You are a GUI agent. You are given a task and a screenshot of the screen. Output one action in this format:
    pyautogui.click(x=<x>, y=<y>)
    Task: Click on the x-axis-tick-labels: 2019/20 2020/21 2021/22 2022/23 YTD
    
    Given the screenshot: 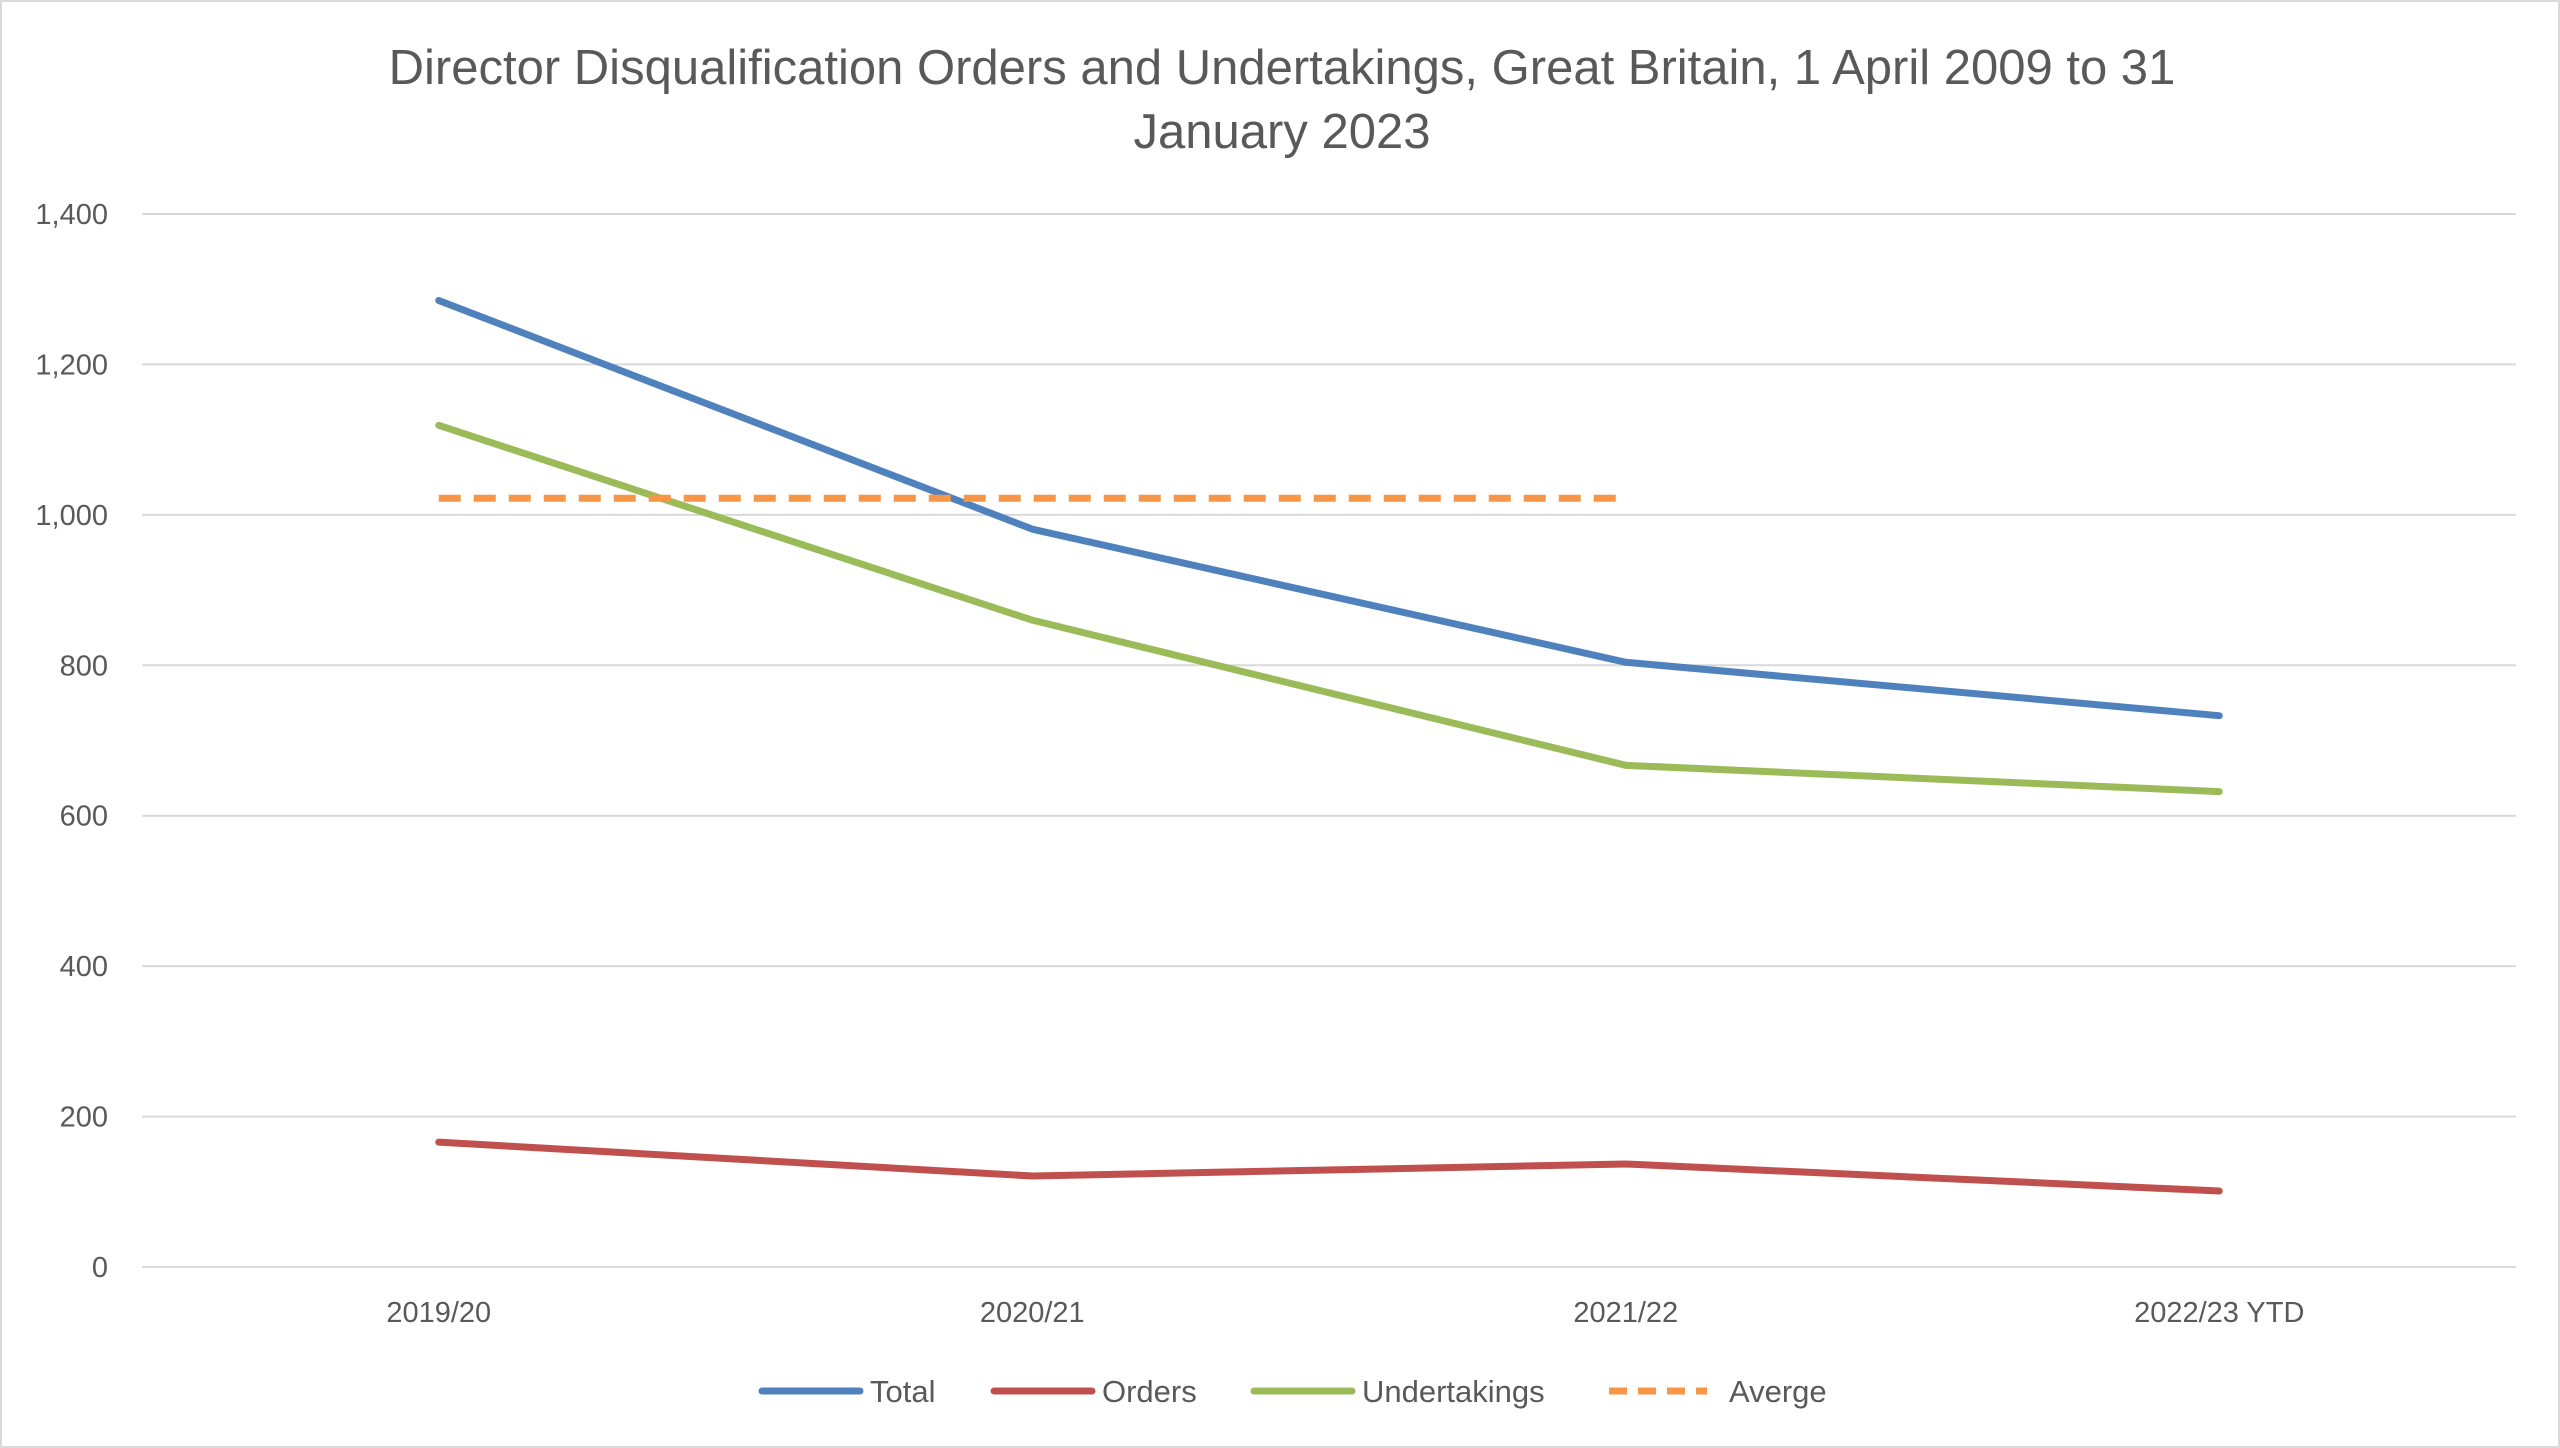 What is the action you would take?
    pyautogui.click(x=1345, y=1313)
    